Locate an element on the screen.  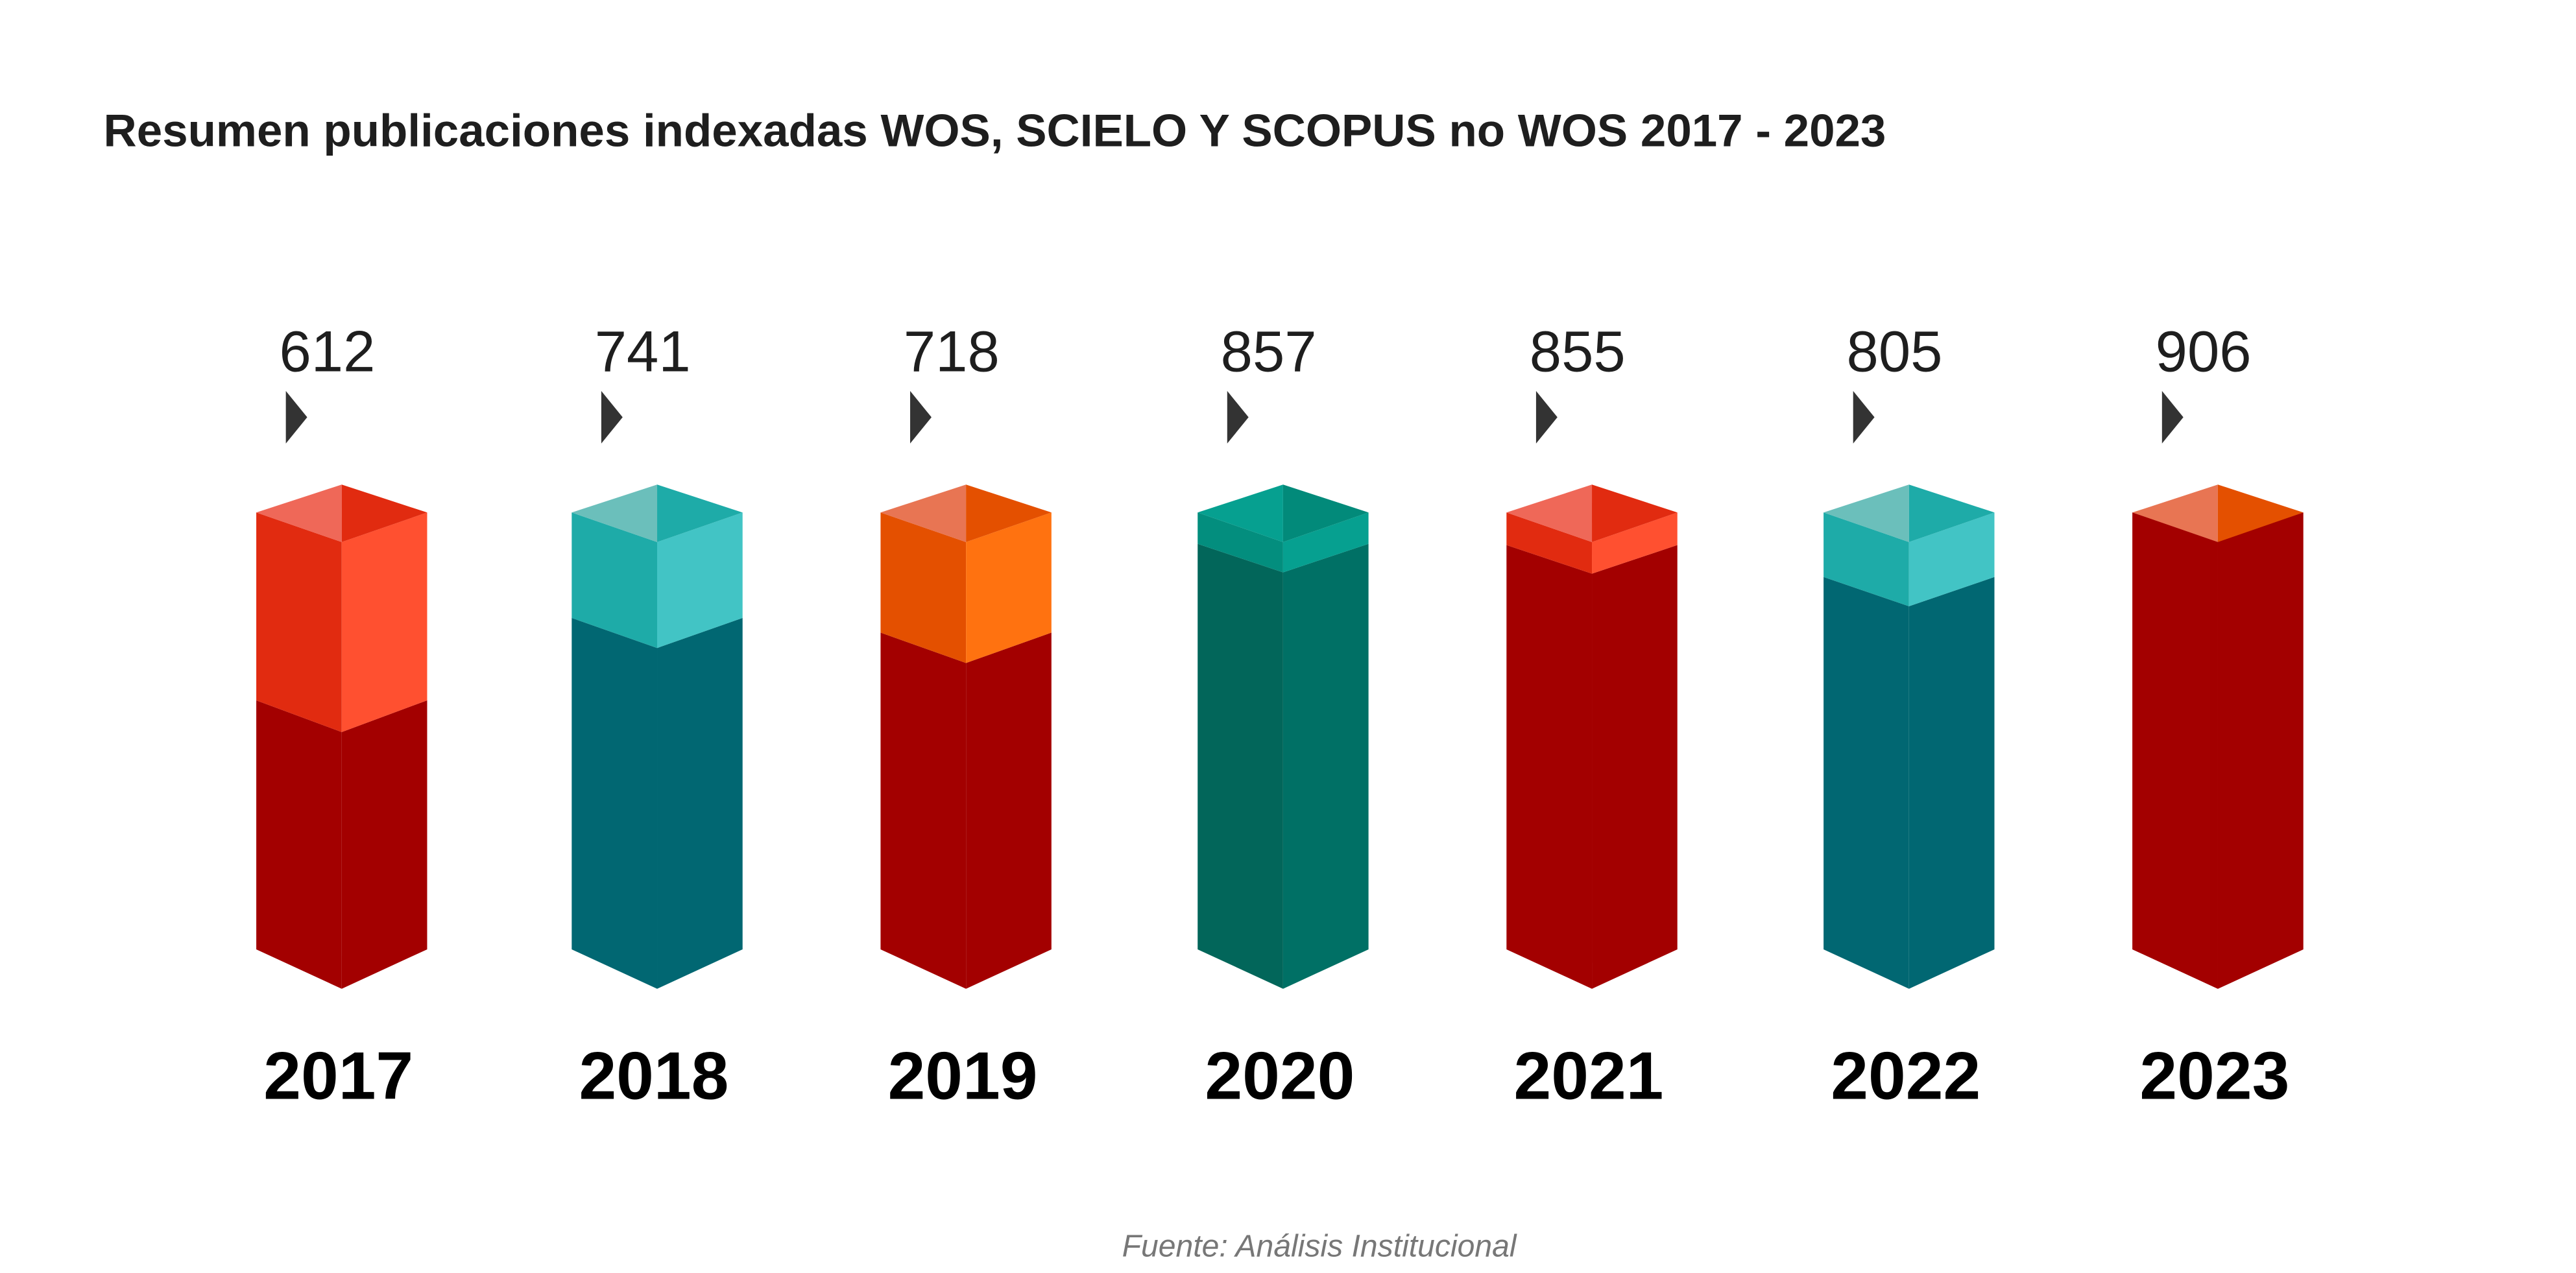
bar-2021: 855 2021 is located at coordinates (1592, 716).